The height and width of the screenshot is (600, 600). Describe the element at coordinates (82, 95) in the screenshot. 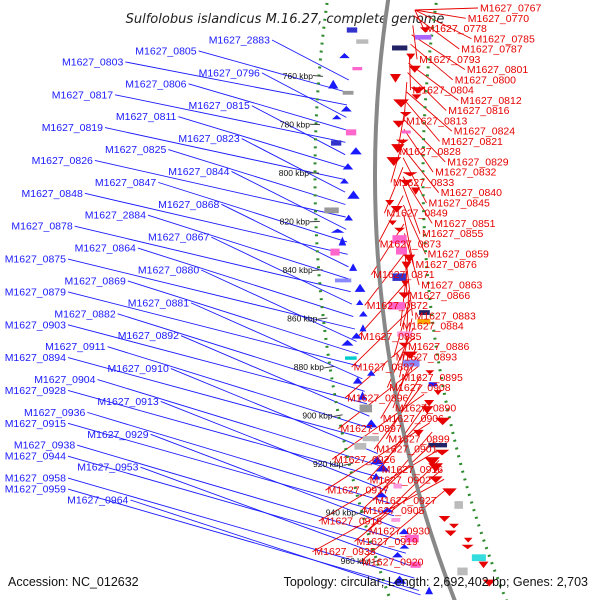

I see `forward-gene-label: M1627_0817` at that location.